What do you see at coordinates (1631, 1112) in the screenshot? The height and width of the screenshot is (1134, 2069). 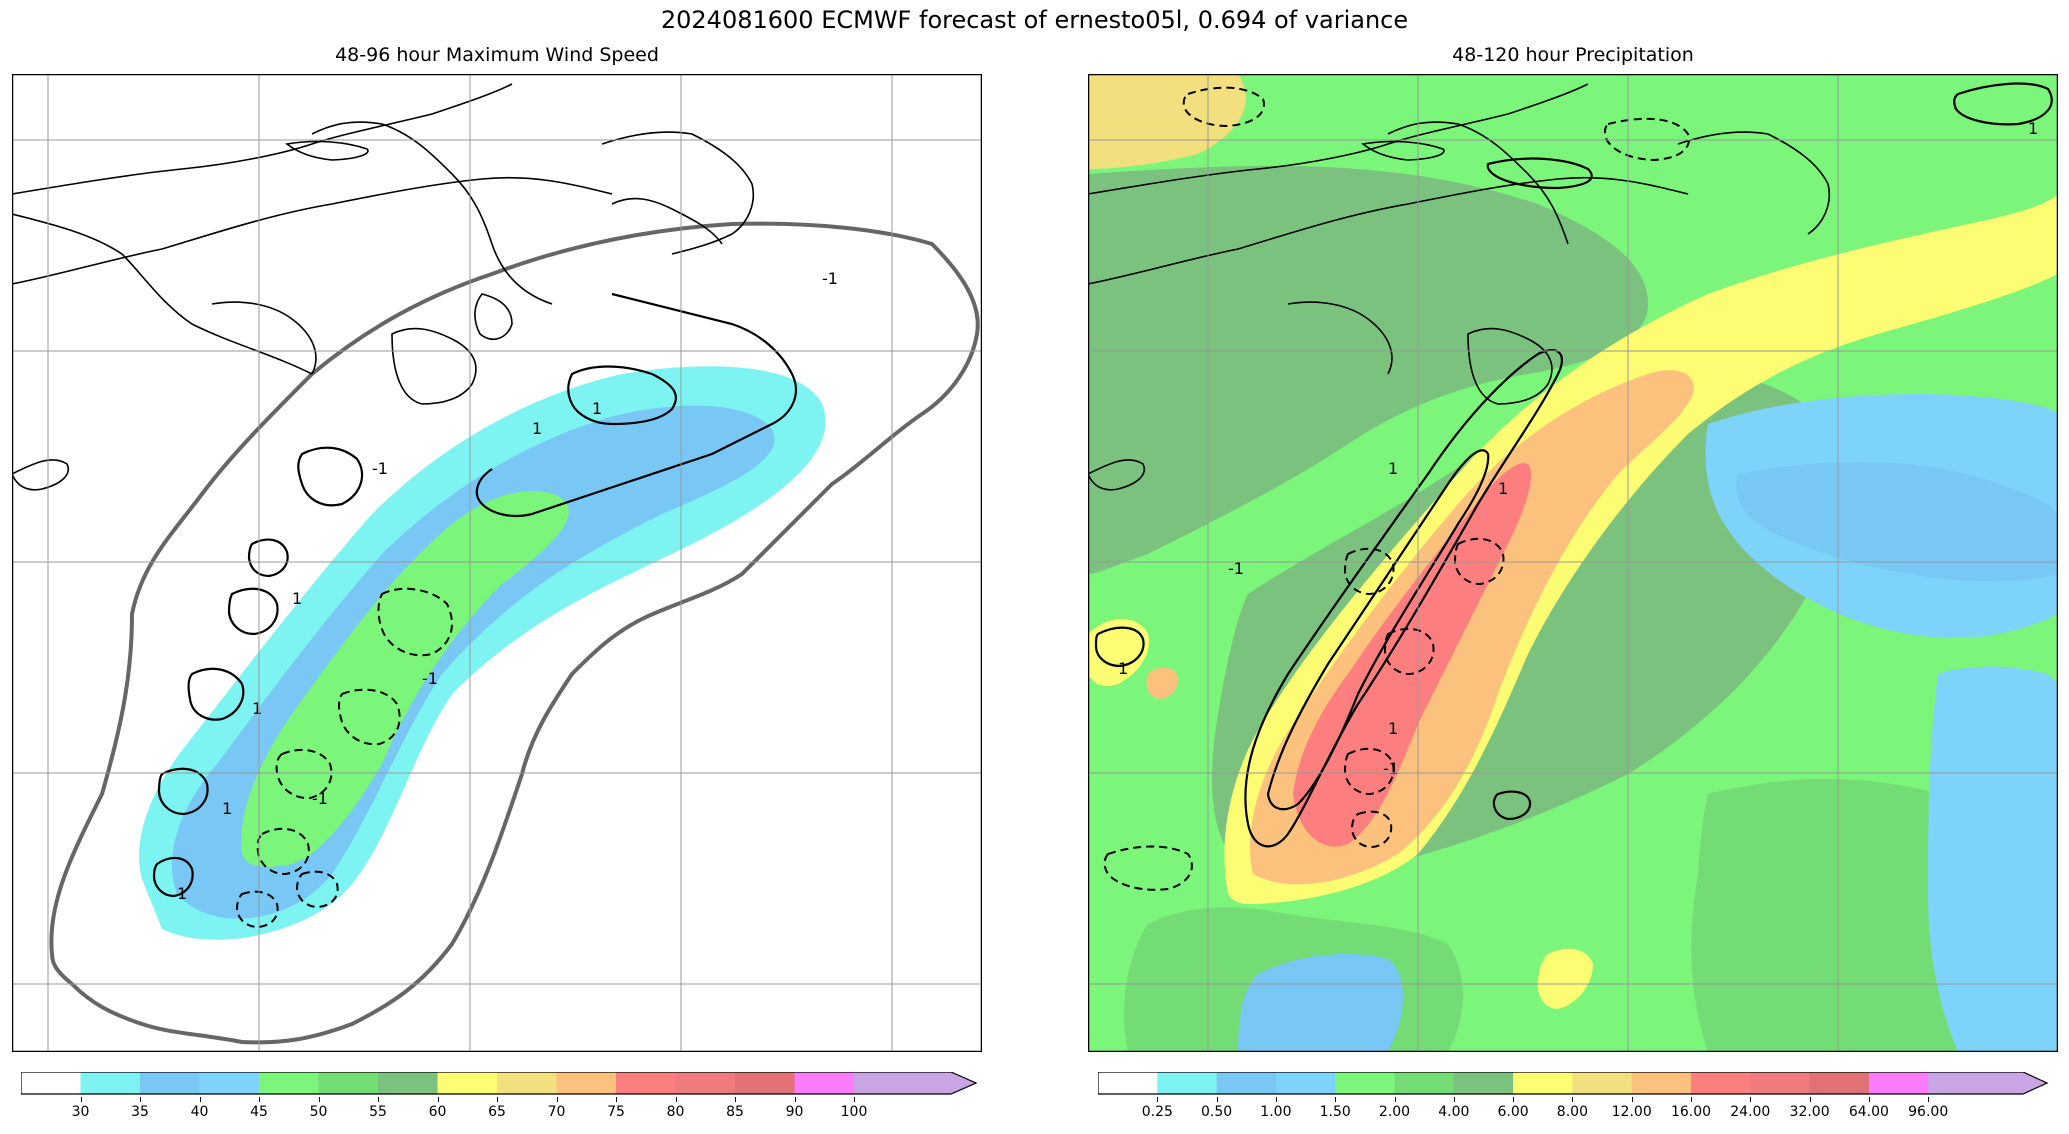 I see `colorbar-tick-label: 12.00` at bounding box center [1631, 1112].